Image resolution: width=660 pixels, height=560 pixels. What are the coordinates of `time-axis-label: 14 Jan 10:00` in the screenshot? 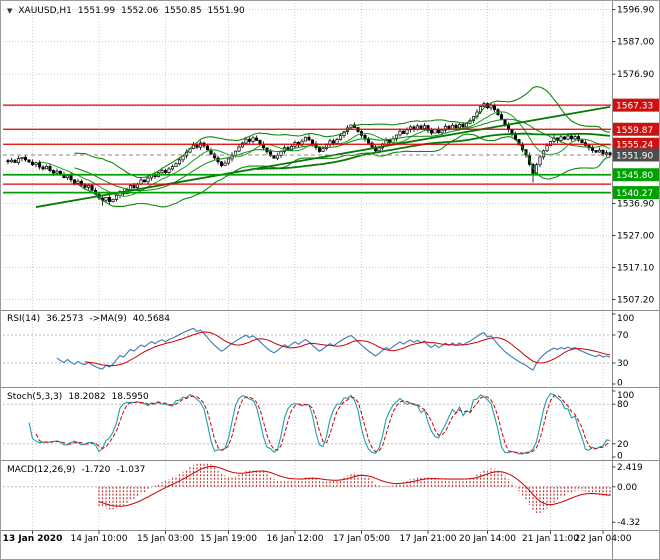 It's located at (99, 539).